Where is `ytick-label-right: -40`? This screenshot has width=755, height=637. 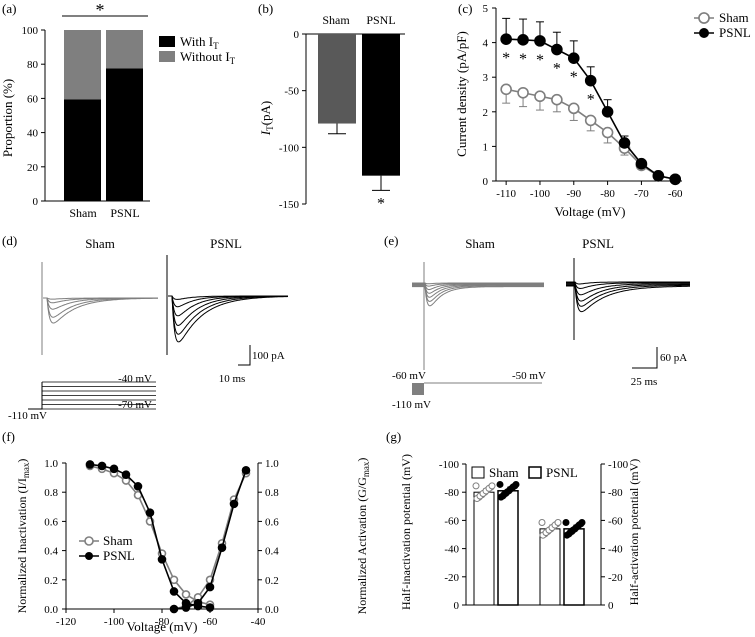
ytick-label-right: -40 is located at coordinates (615, 550).